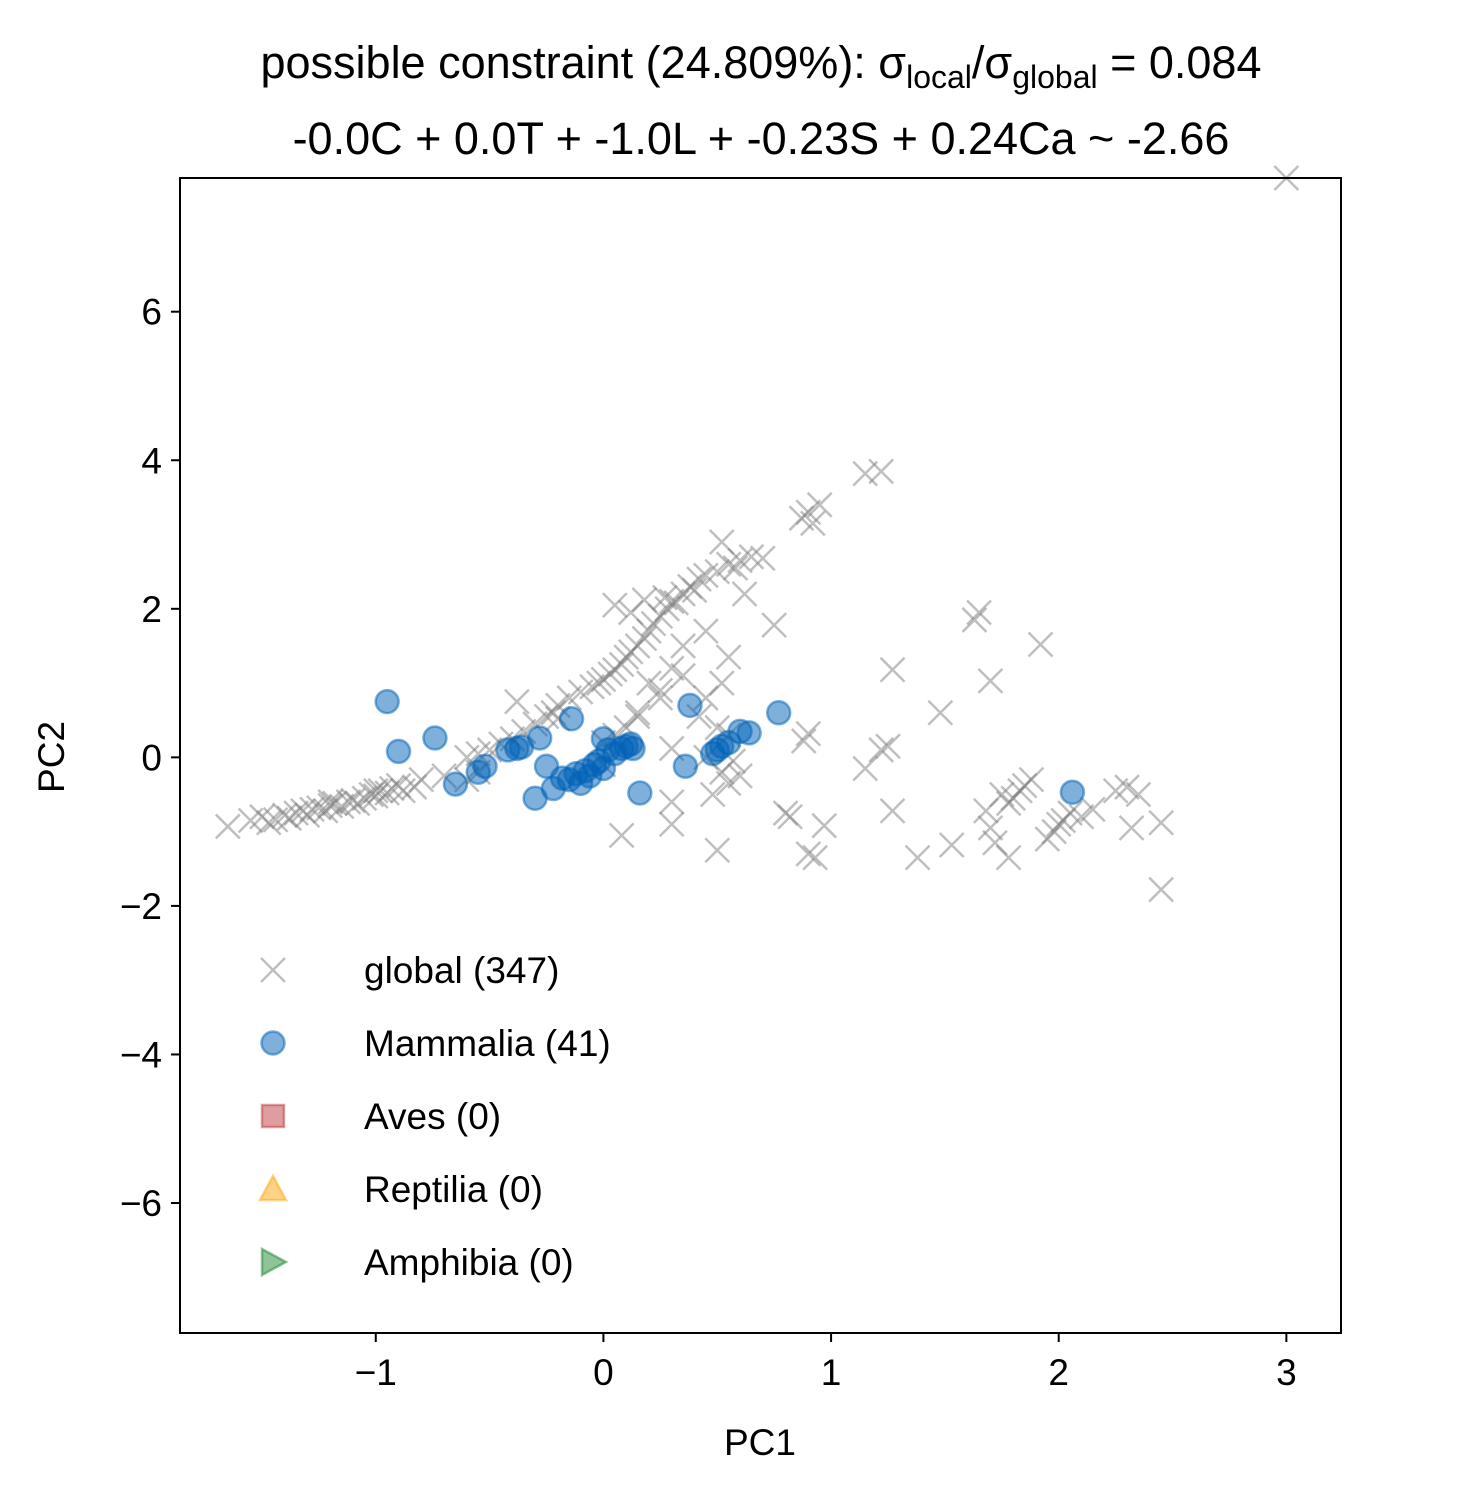 This screenshot has height=1502, width=1459. Describe the element at coordinates (151, 460) in the screenshot. I see `y-tick-label: 4` at that location.